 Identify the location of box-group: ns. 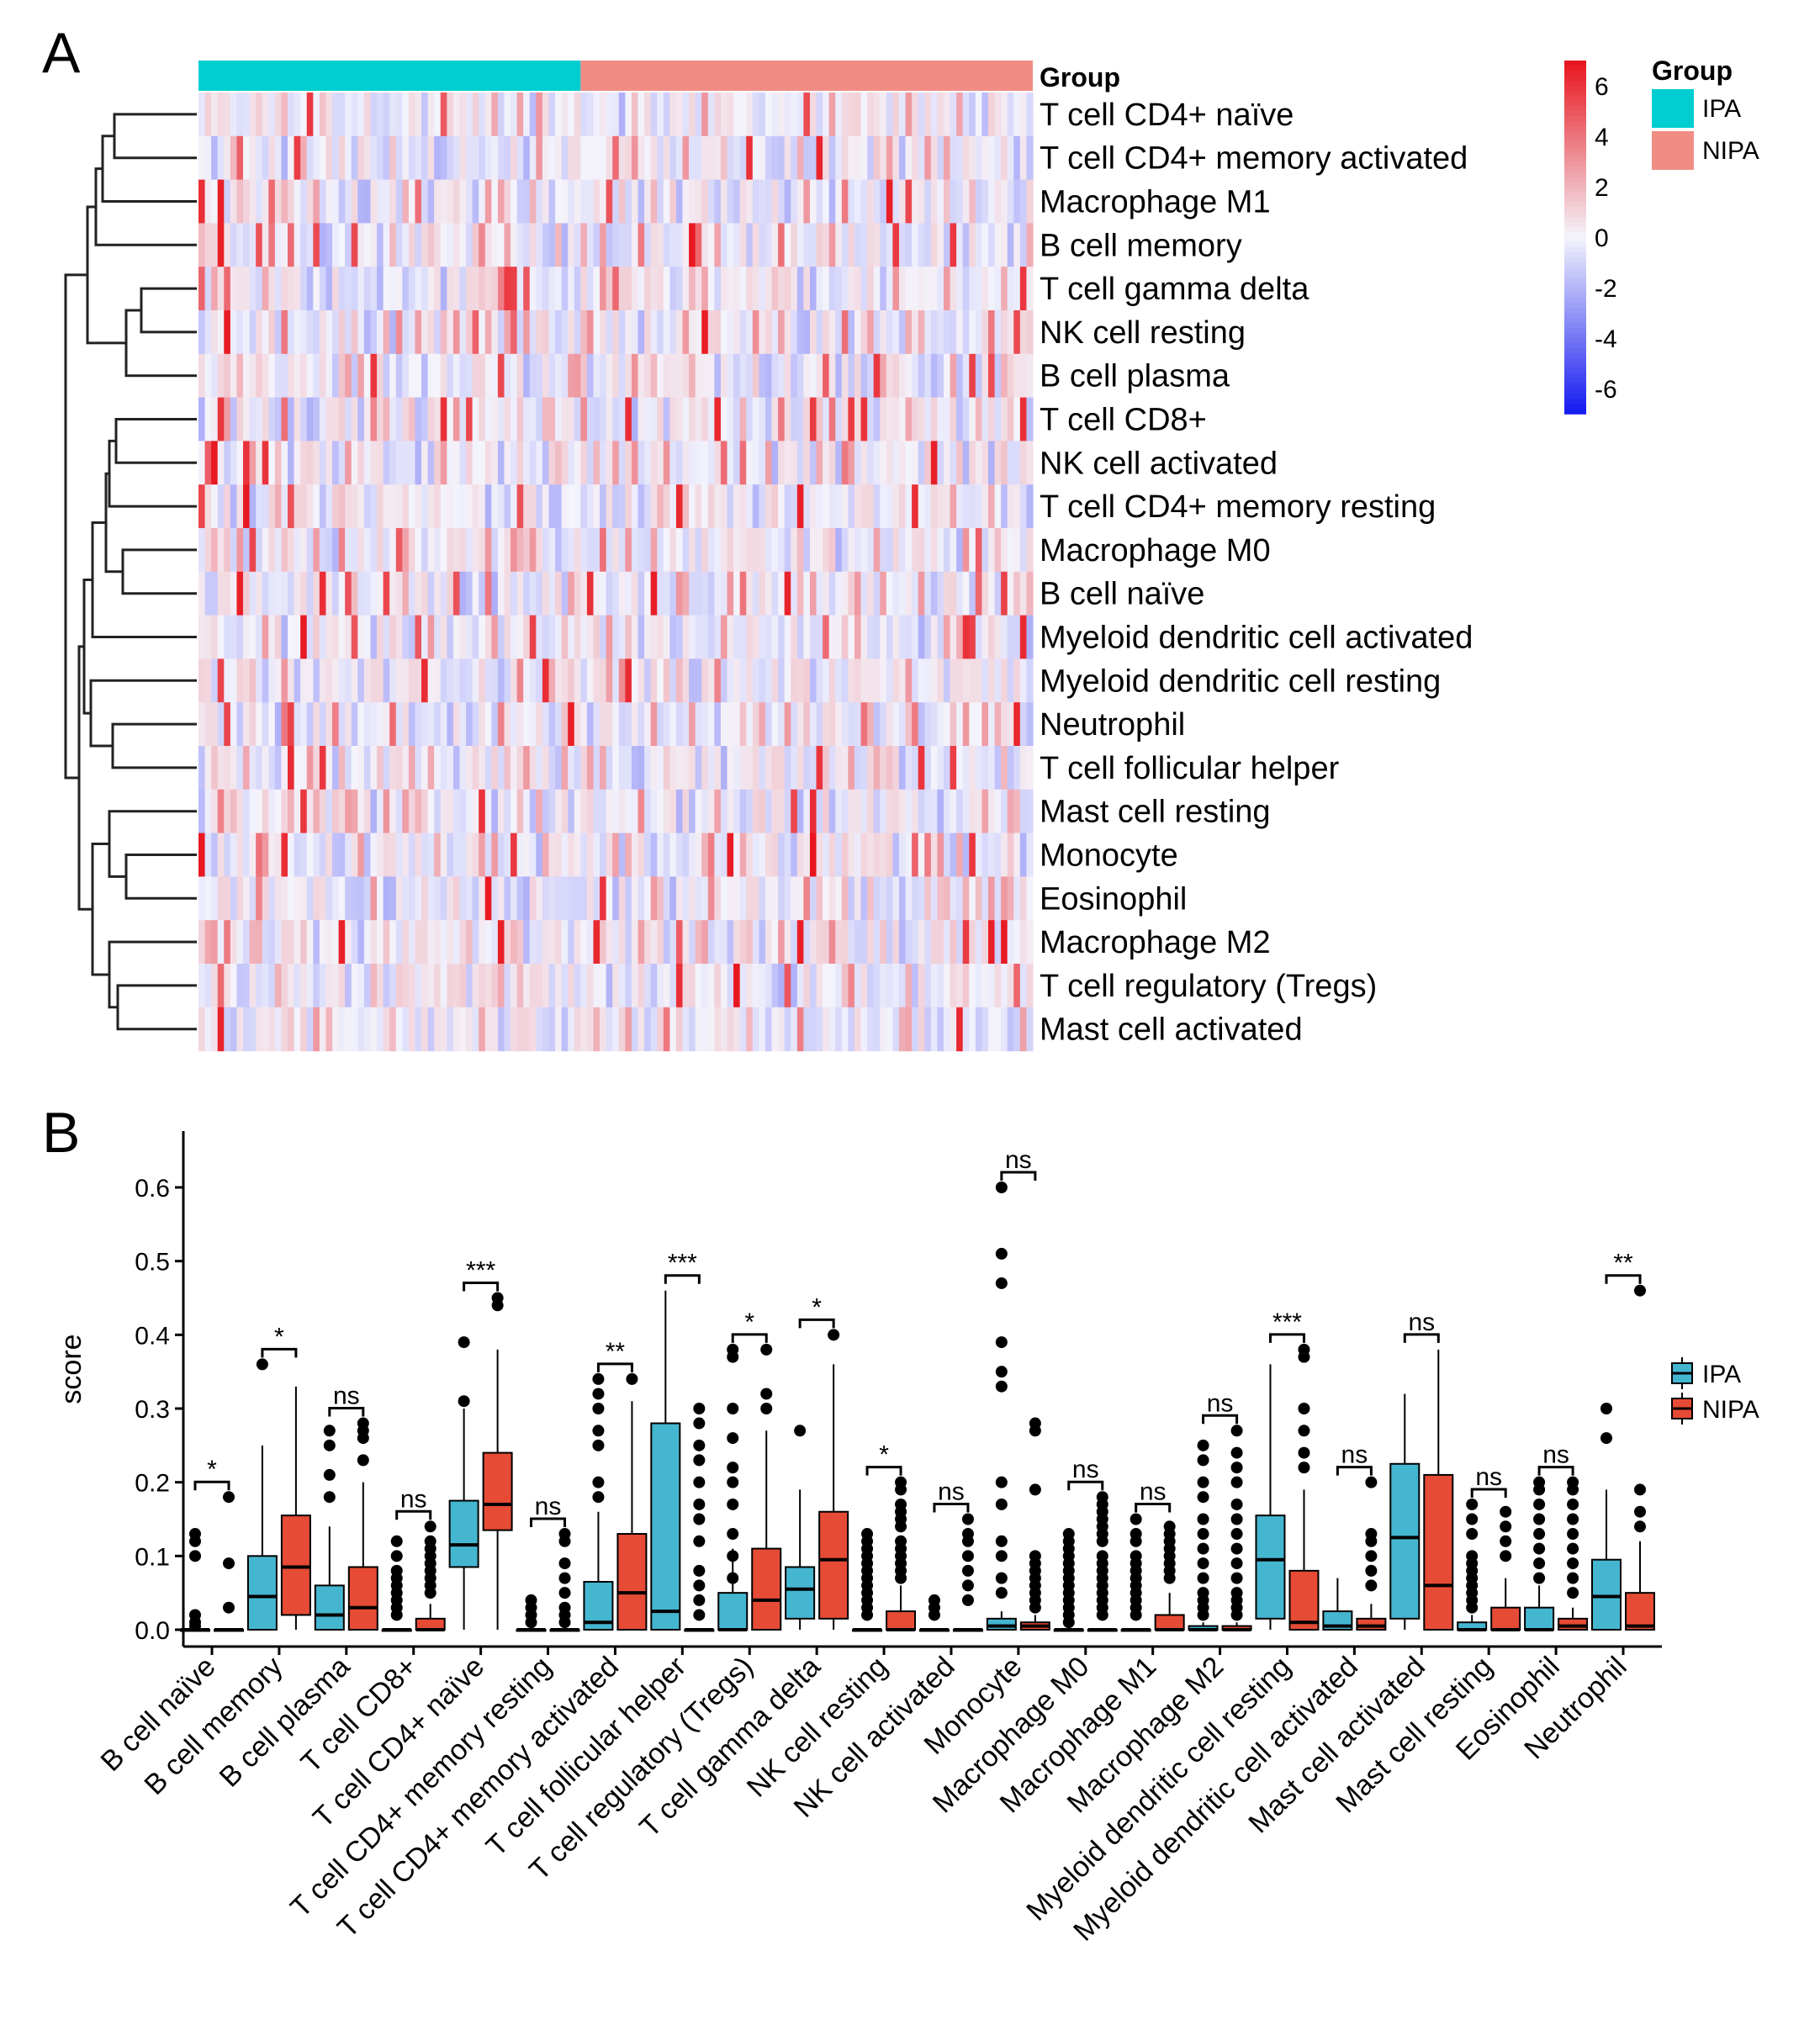
(548, 1574).